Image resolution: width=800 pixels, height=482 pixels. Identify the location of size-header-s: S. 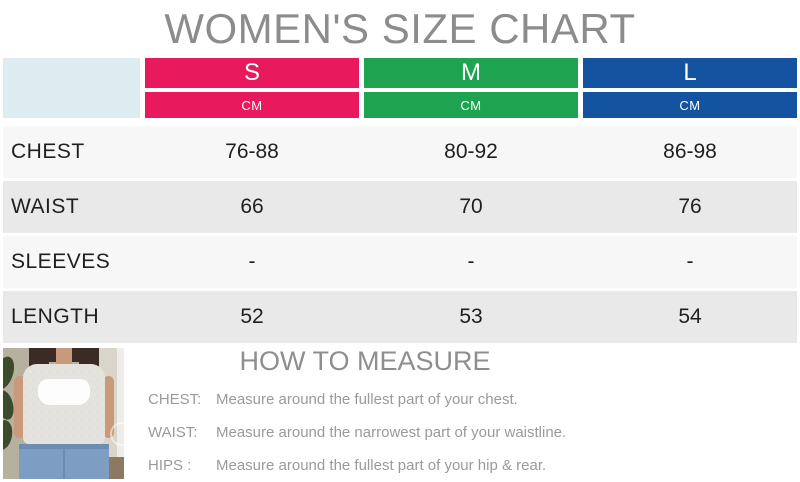
(252, 73).